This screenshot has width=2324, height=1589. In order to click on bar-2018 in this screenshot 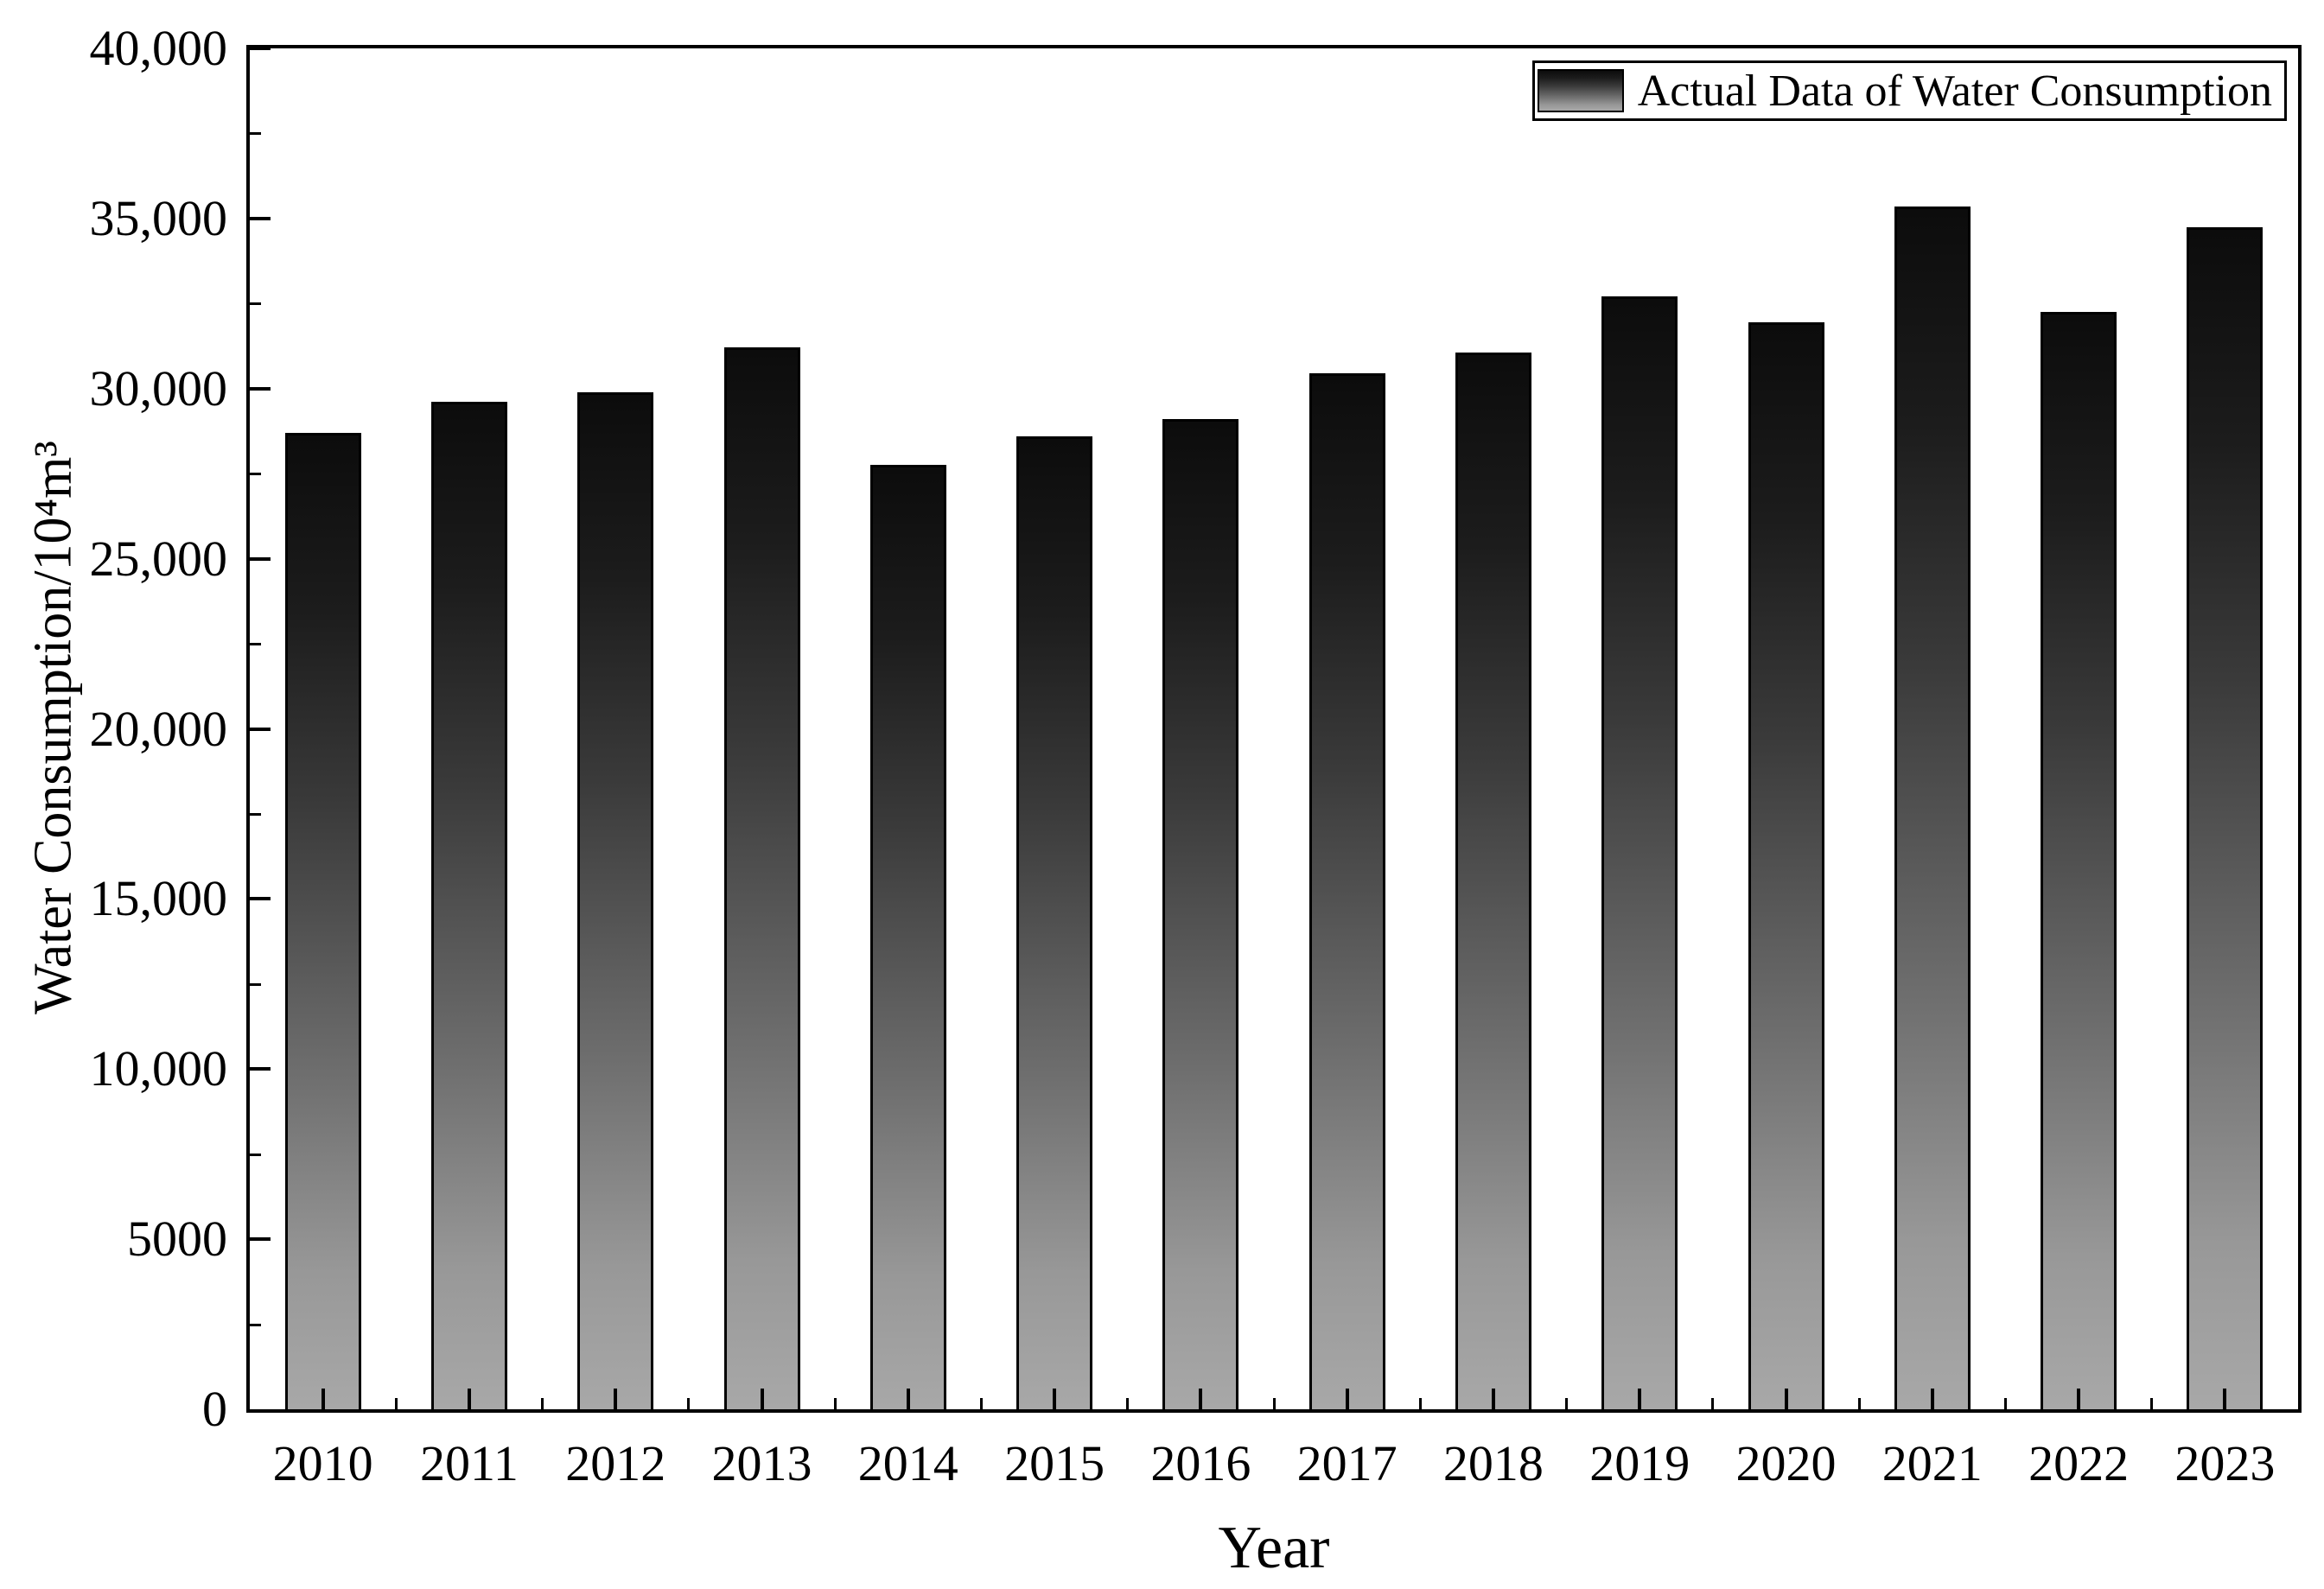, I will do `click(1493, 881)`.